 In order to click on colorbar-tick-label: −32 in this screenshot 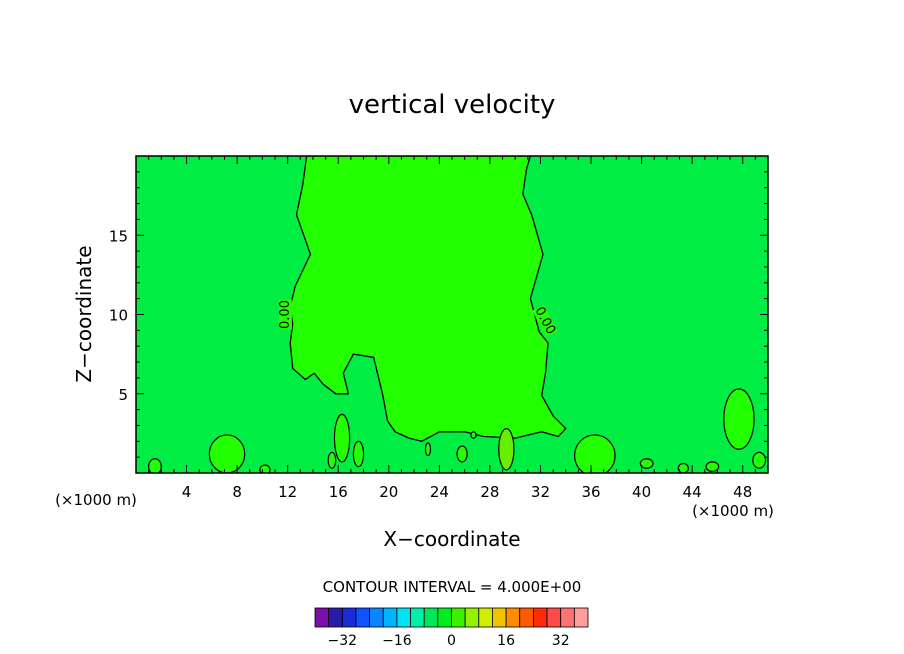, I will do `click(343, 641)`.